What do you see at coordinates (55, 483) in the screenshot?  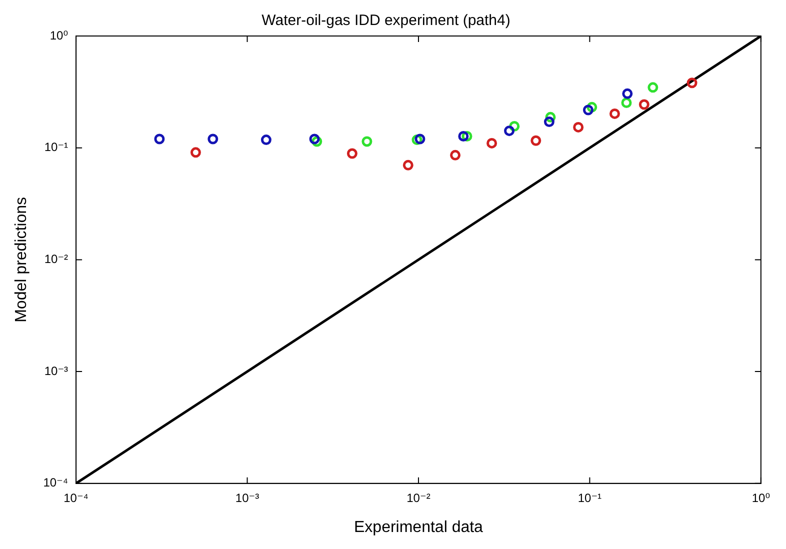 I see `y-tick-label: 10⁻⁴` at bounding box center [55, 483].